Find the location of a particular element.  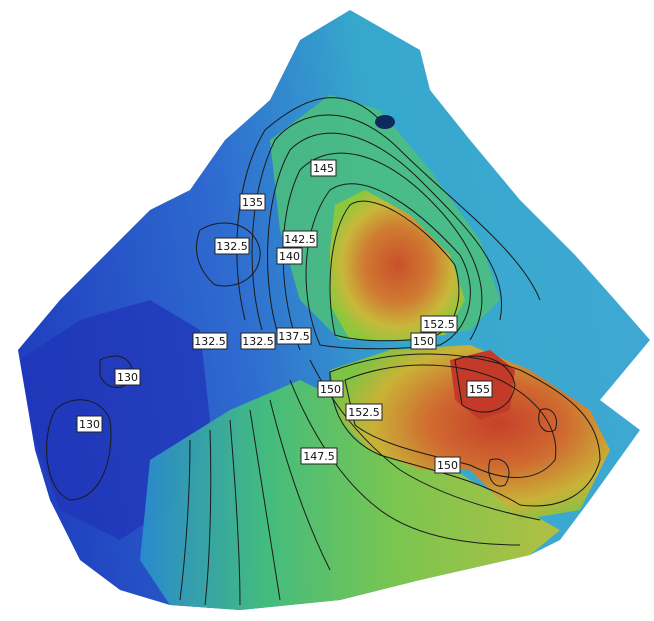

contour-label: 142.5 is located at coordinates (300, 239).